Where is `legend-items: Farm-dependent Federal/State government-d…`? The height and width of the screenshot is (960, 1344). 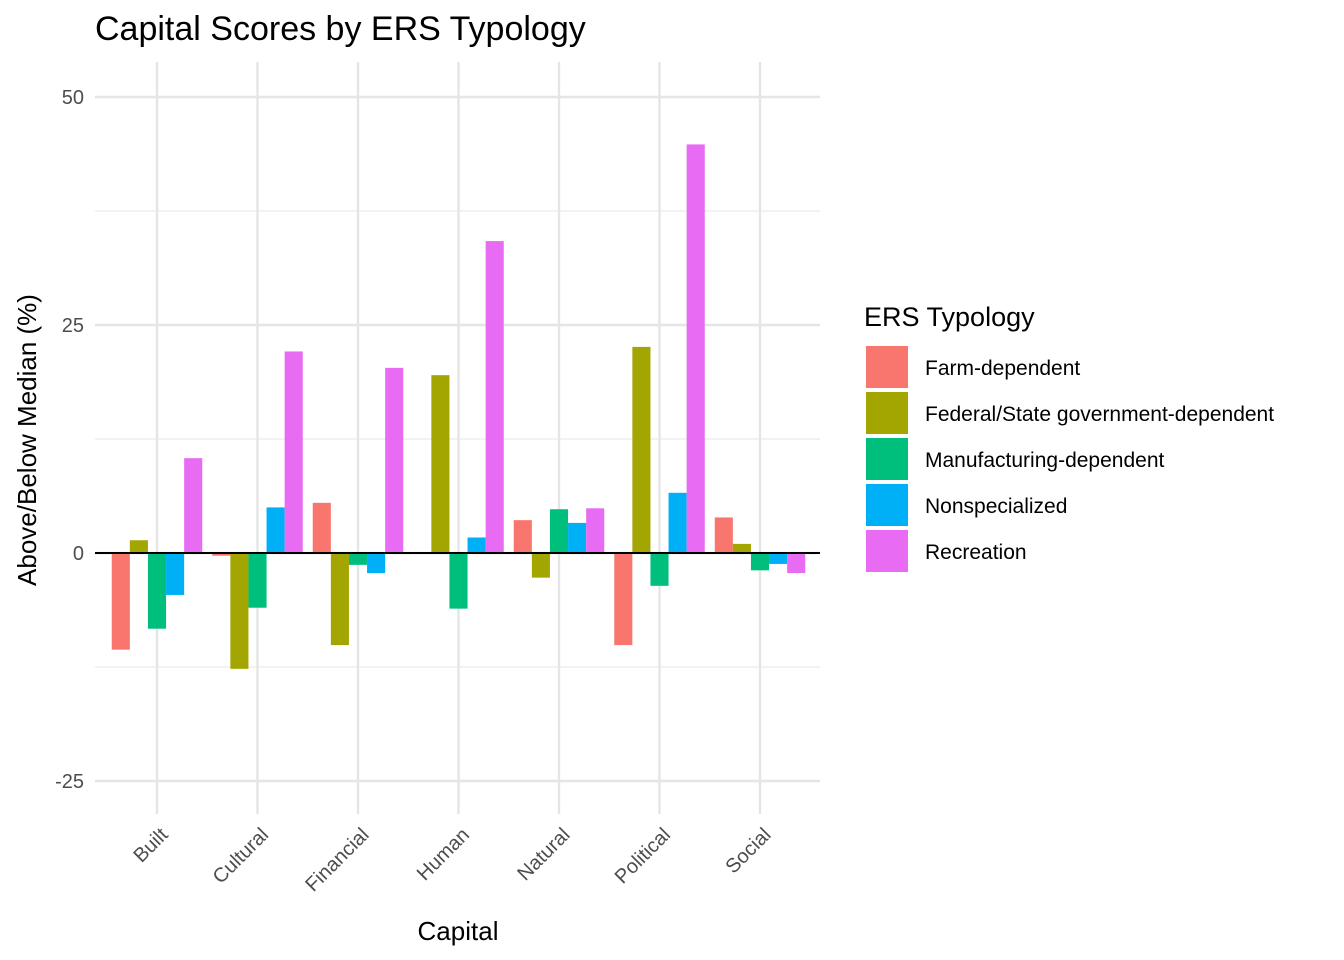 legend-items: Farm-dependent Federal/State government-d… is located at coordinates (1070, 459).